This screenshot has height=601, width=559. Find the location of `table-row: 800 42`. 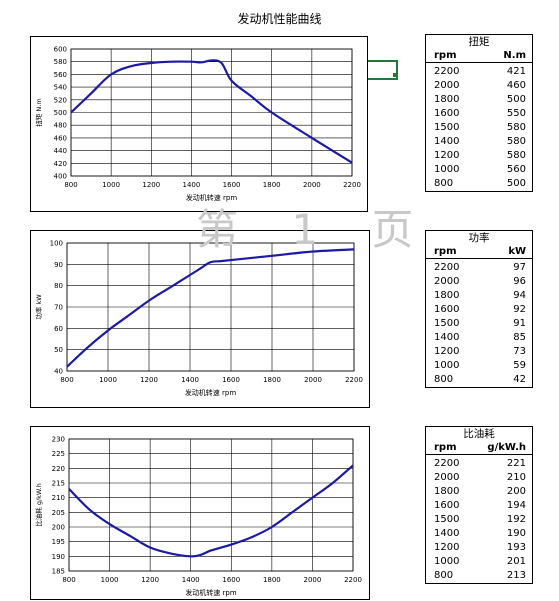

table-row: 800 42 is located at coordinates (479, 380).